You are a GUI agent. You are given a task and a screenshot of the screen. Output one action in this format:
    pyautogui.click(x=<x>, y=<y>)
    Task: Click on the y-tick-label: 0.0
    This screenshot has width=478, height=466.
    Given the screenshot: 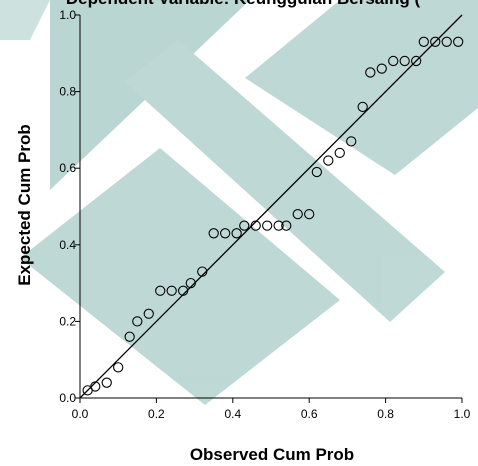 What is the action you would take?
    pyautogui.click(x=67, y=398)
    